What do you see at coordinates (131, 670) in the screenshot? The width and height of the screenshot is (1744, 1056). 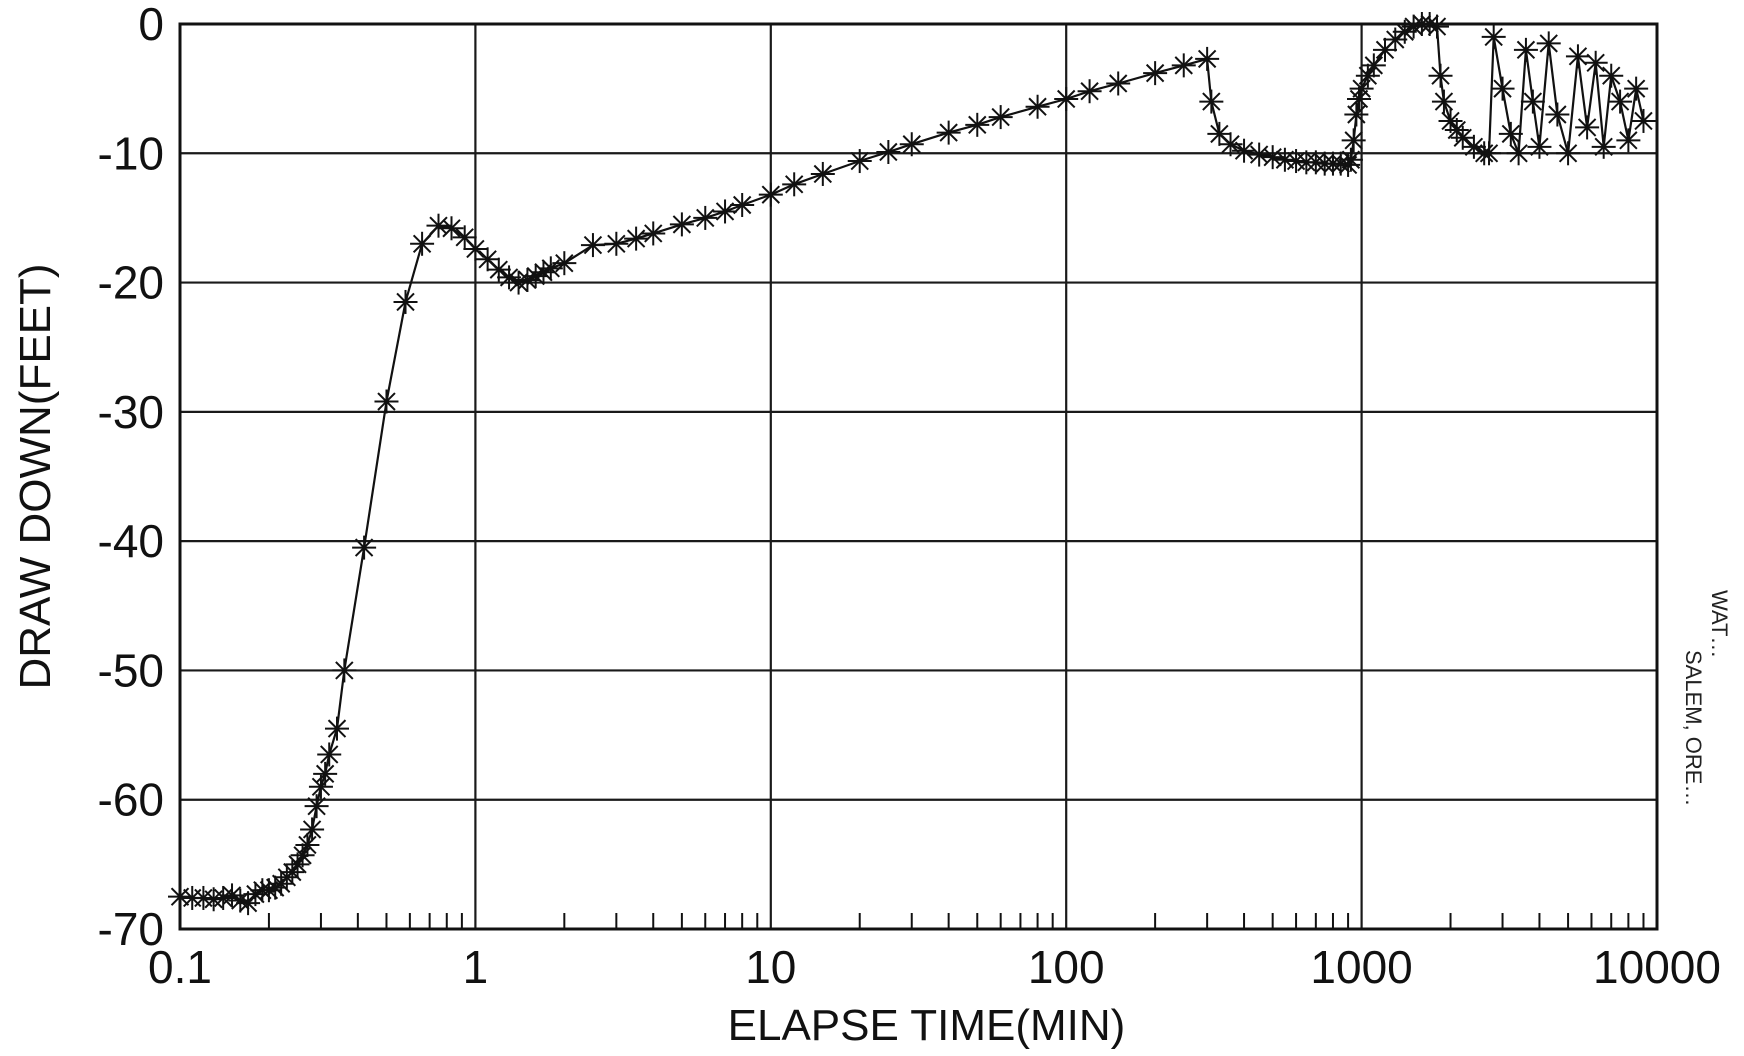 I see `y-tick-label-5: -50` at bounding box center [131, 670].